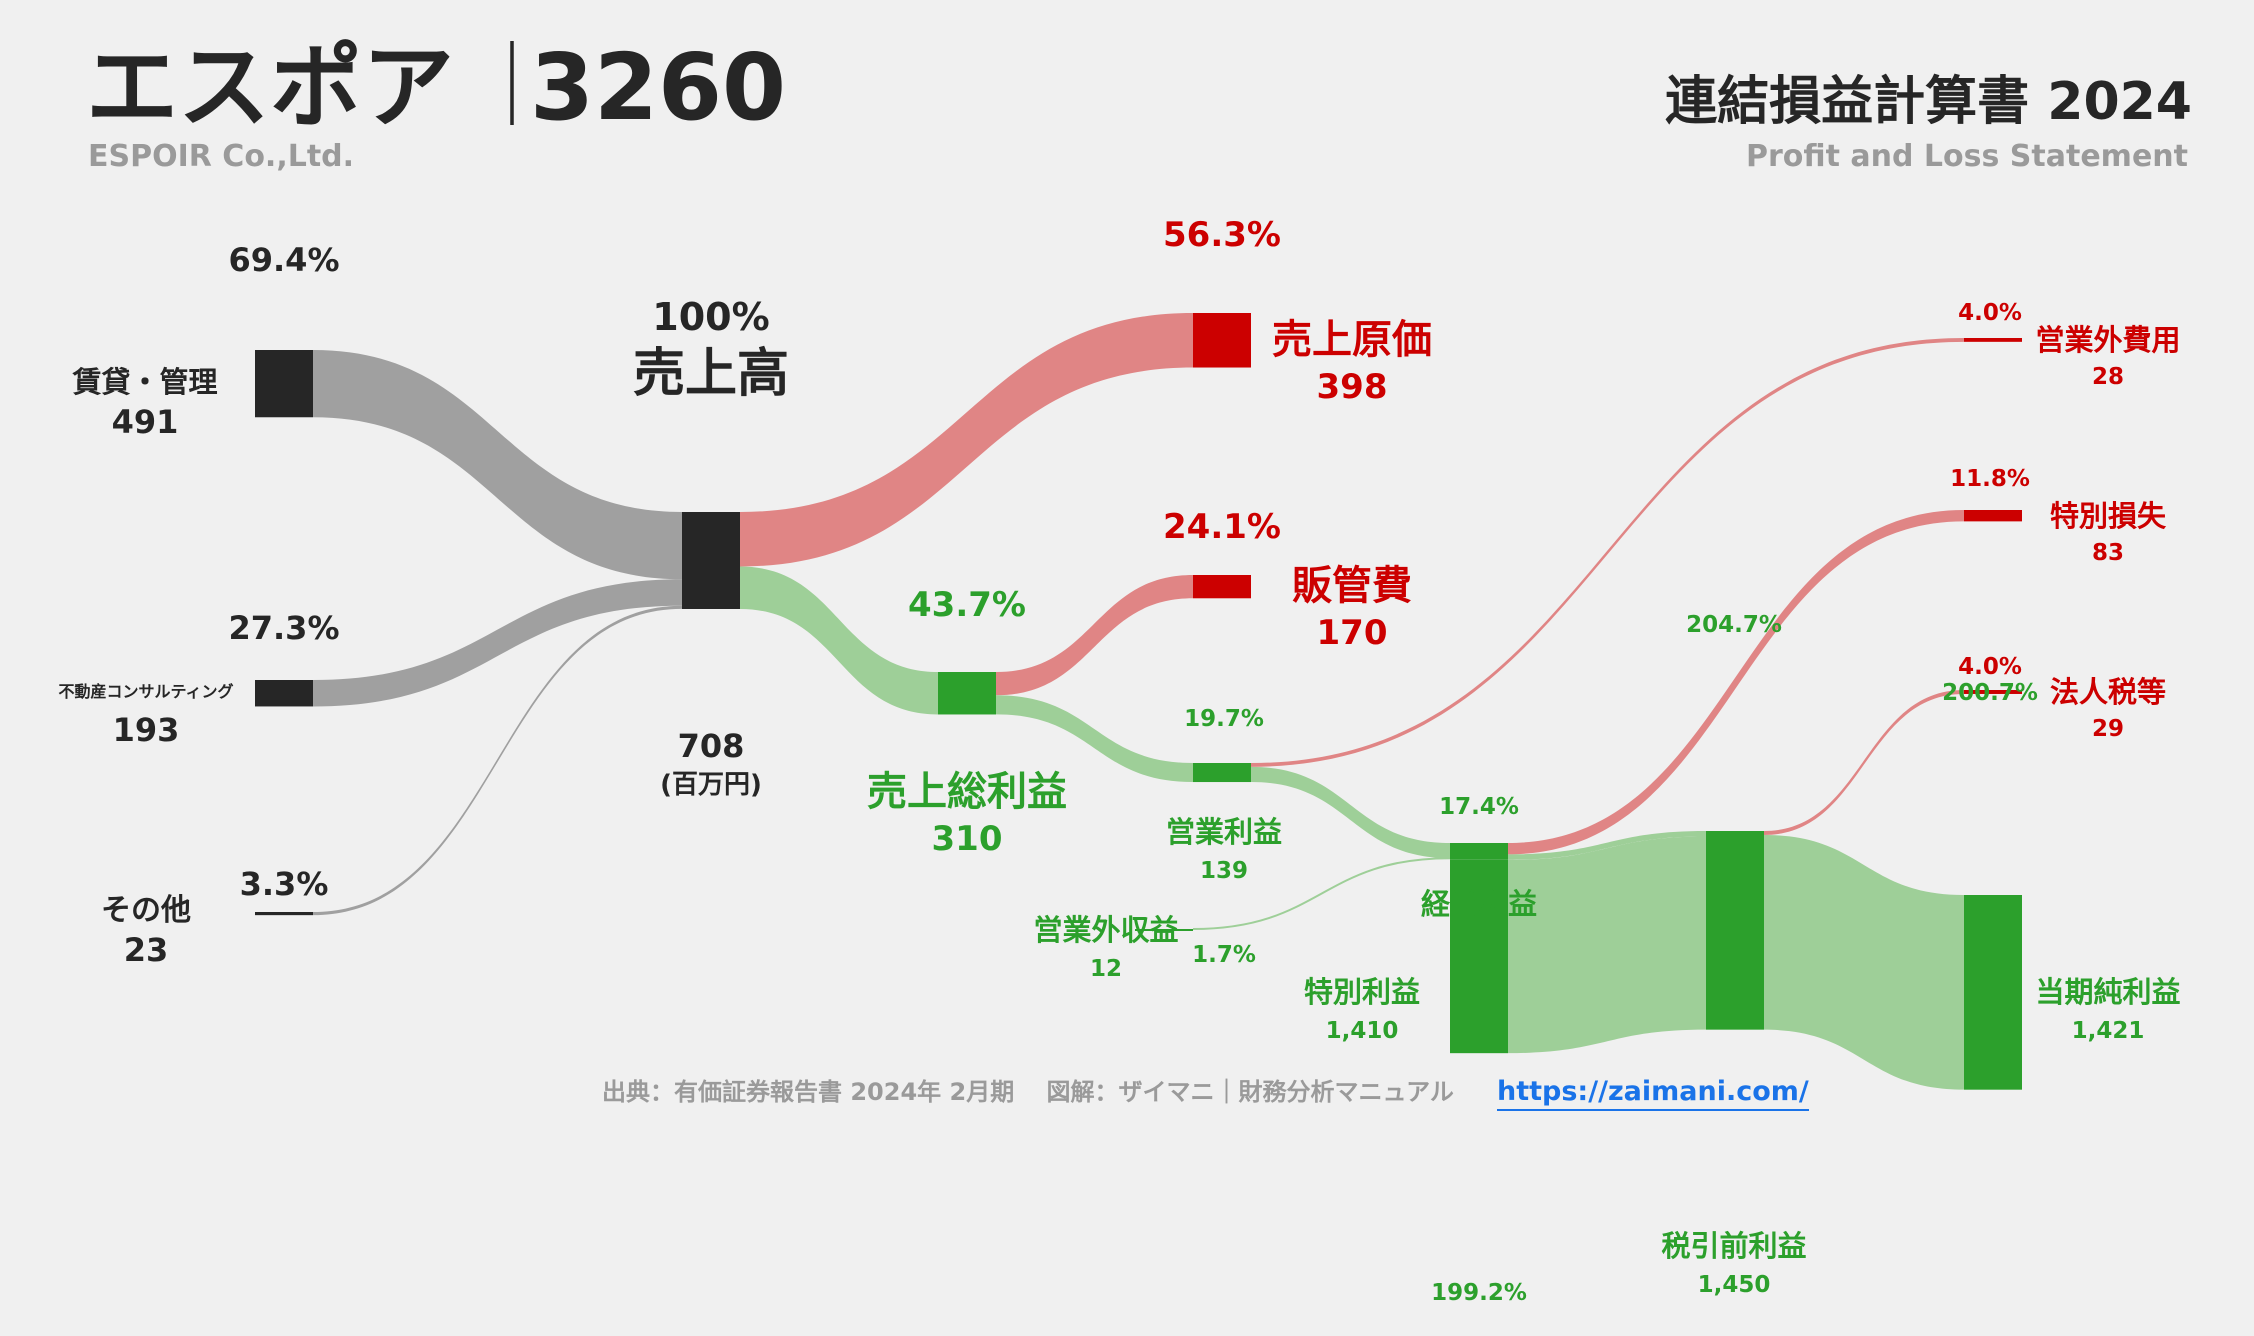 This screenshot has width=2254, height=1336. I want to click on value-pretax: 1,450, so click(1734, 1285).